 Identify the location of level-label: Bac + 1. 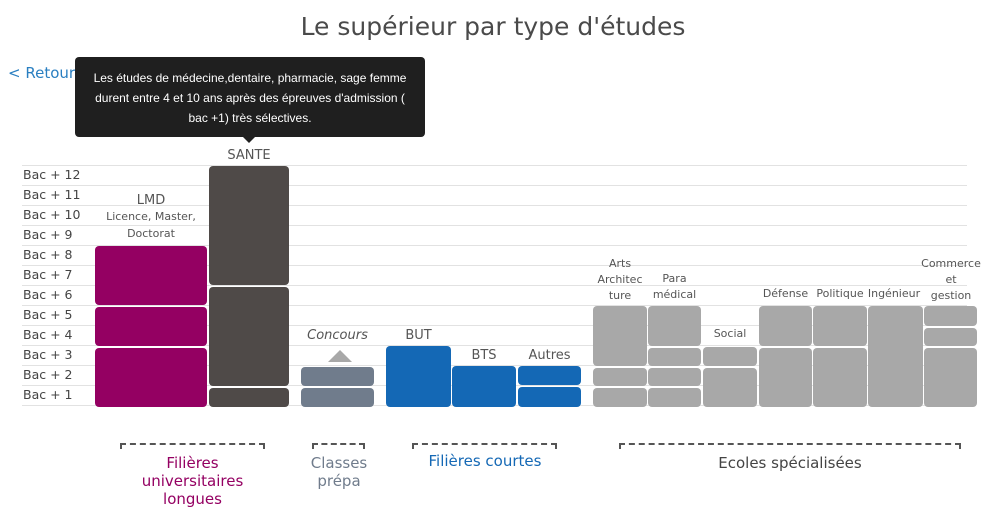
(48, 394).